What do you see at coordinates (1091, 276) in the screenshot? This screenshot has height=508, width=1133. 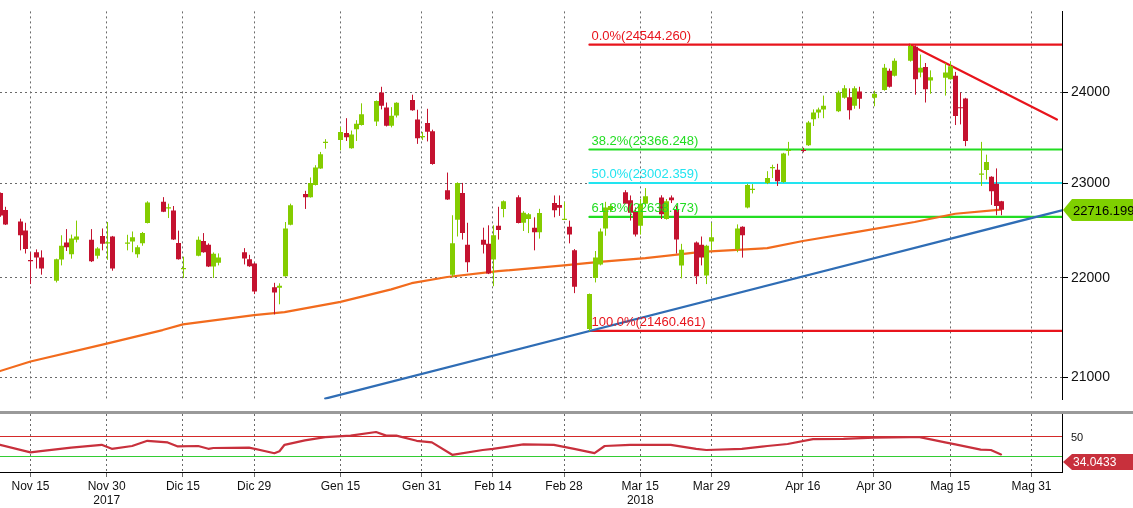 I see `y-tick-label: 22000` at bounding box center [1091, 276].